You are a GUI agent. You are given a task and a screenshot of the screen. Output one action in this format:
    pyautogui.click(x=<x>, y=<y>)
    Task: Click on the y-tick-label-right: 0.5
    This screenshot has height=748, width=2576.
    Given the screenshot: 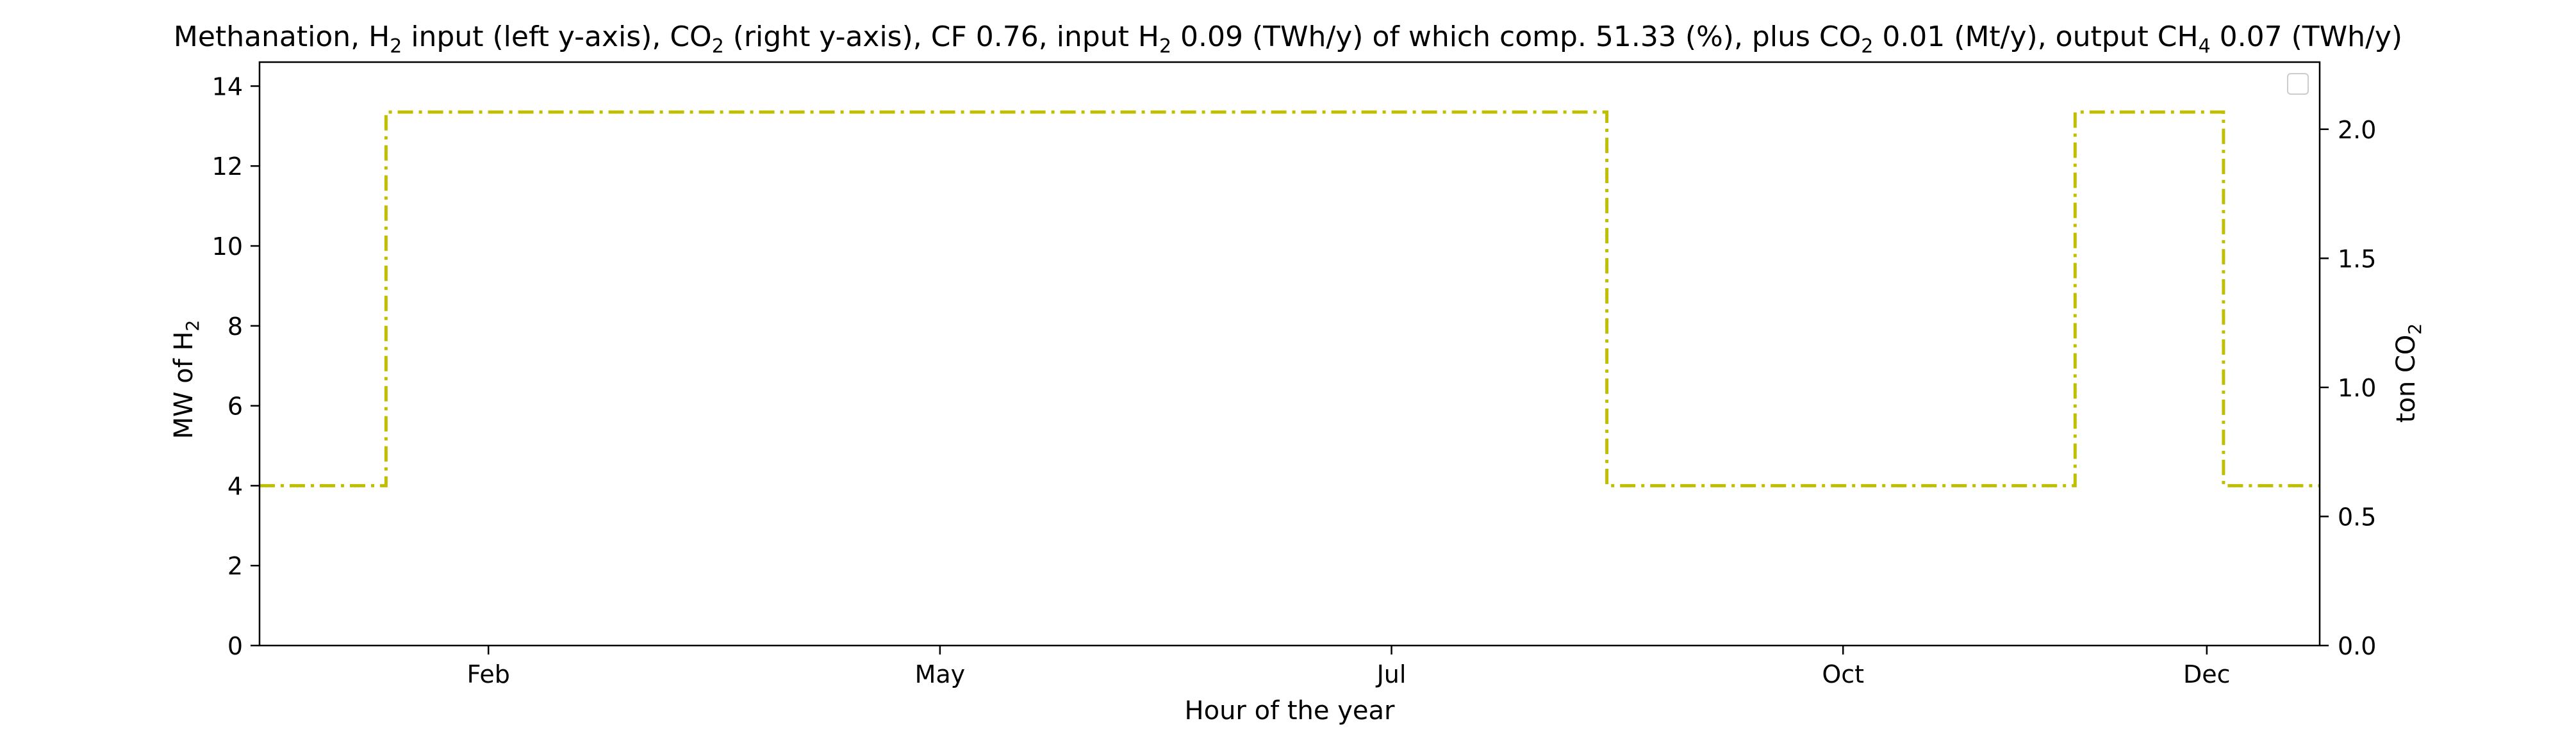 What is the action you would take?
    pyautogui.click(x=2357, y=517)
    